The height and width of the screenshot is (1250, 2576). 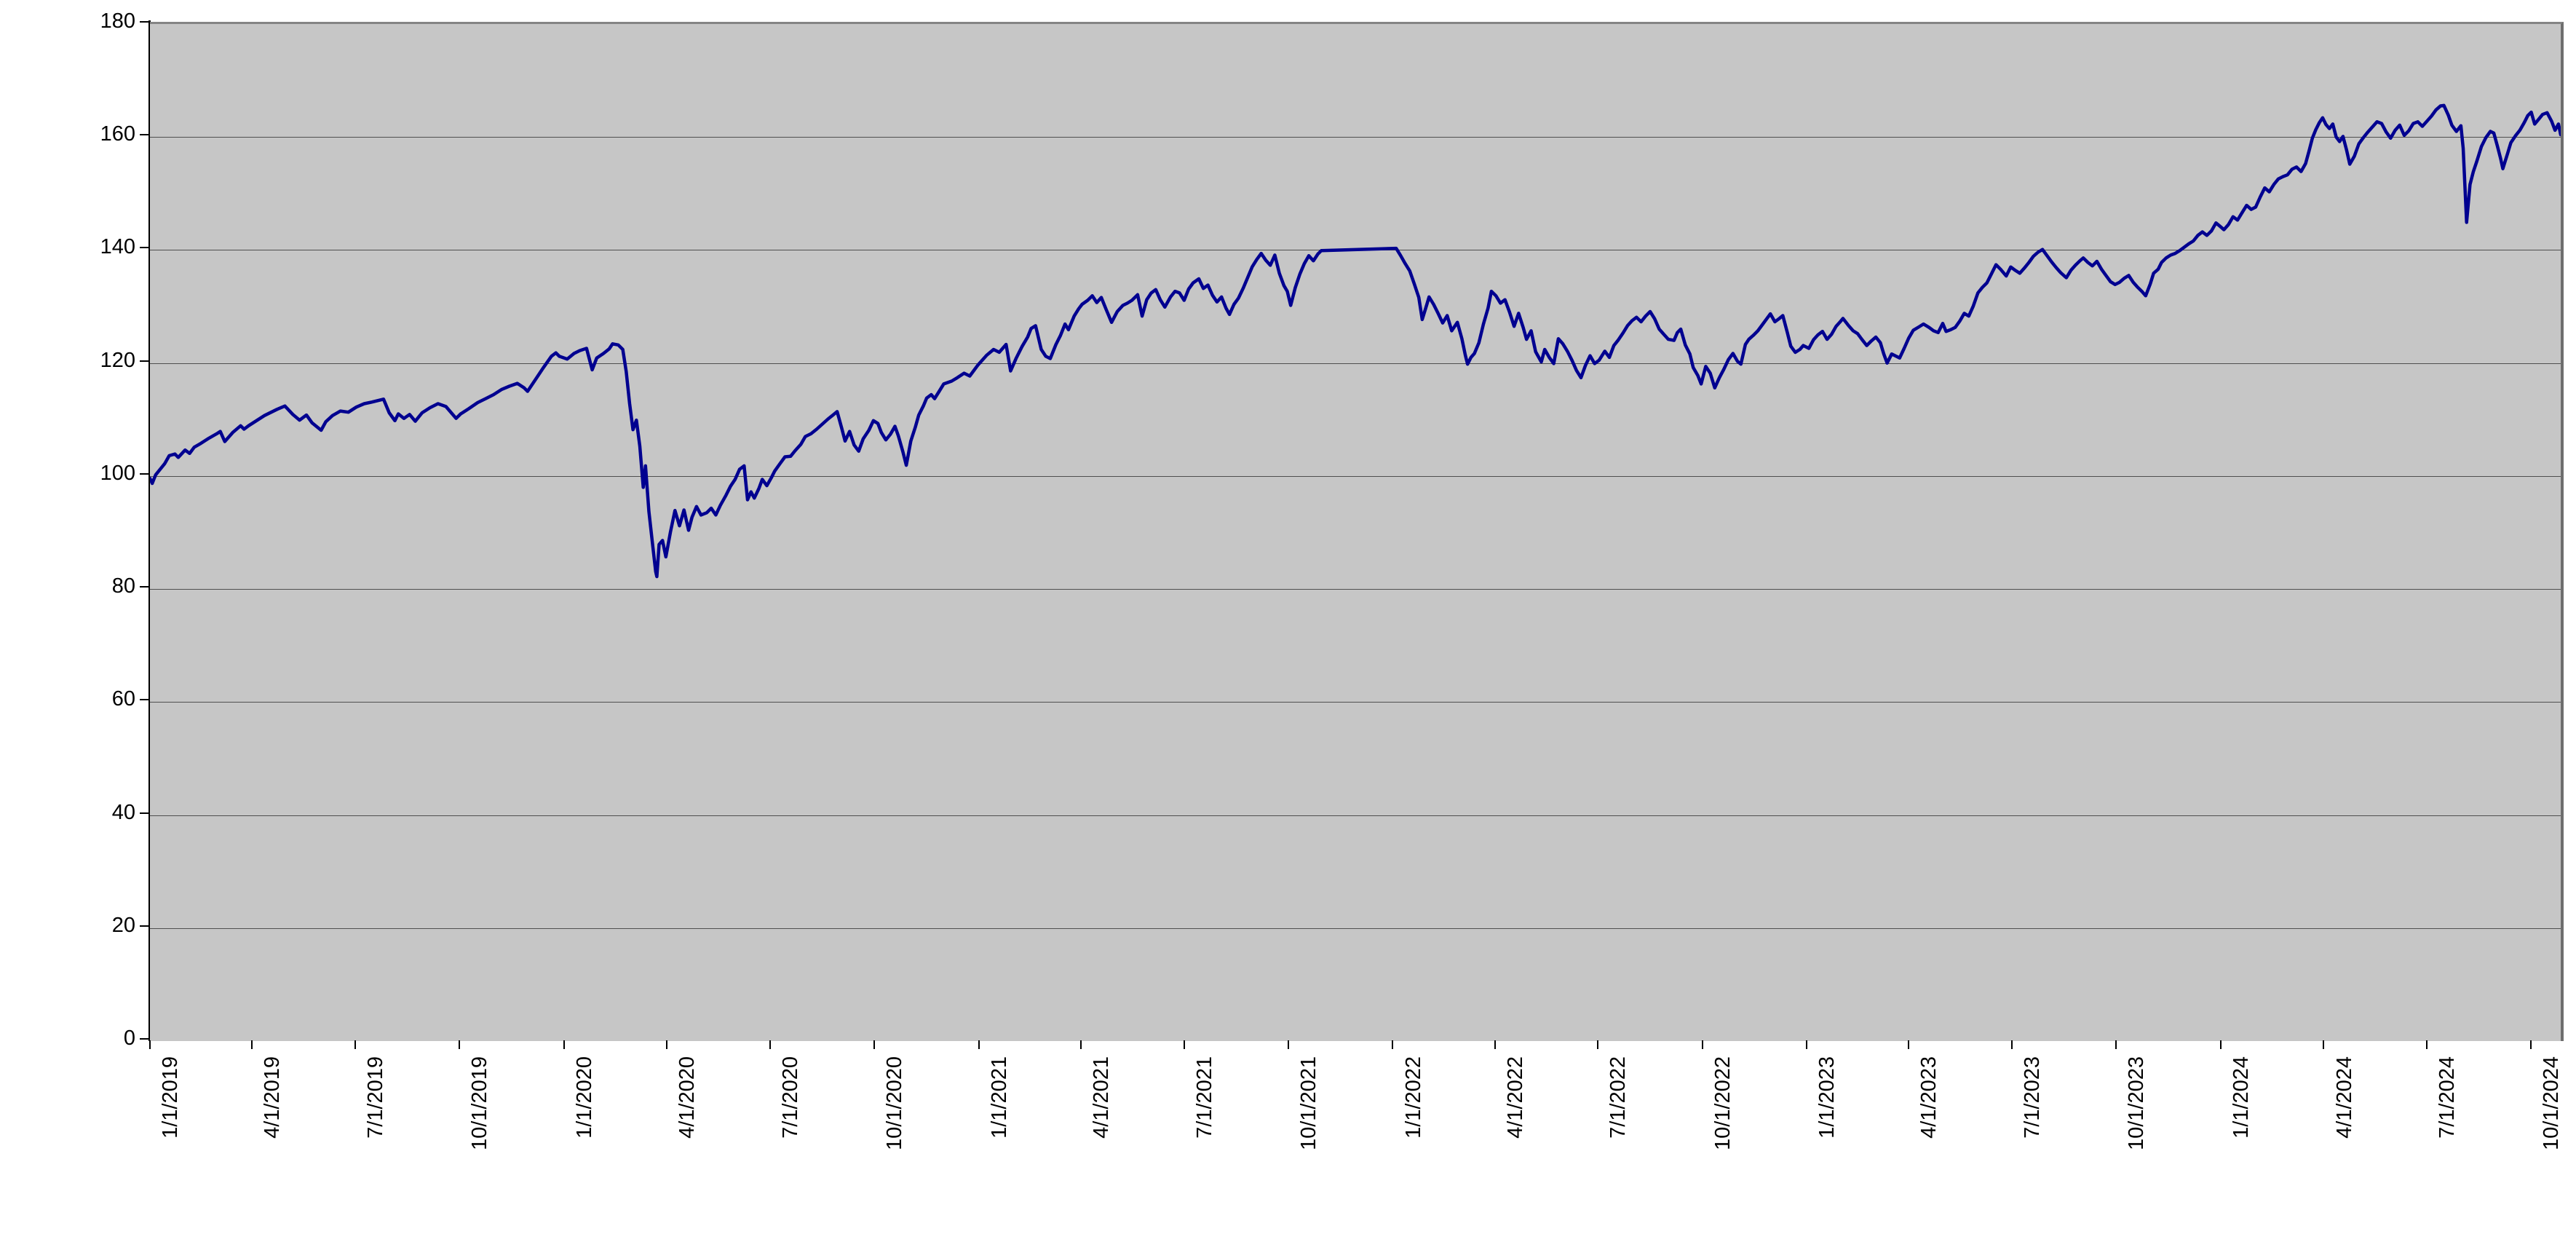 I want to click on y-tick-label: 0, so click(x=129, y=1038).